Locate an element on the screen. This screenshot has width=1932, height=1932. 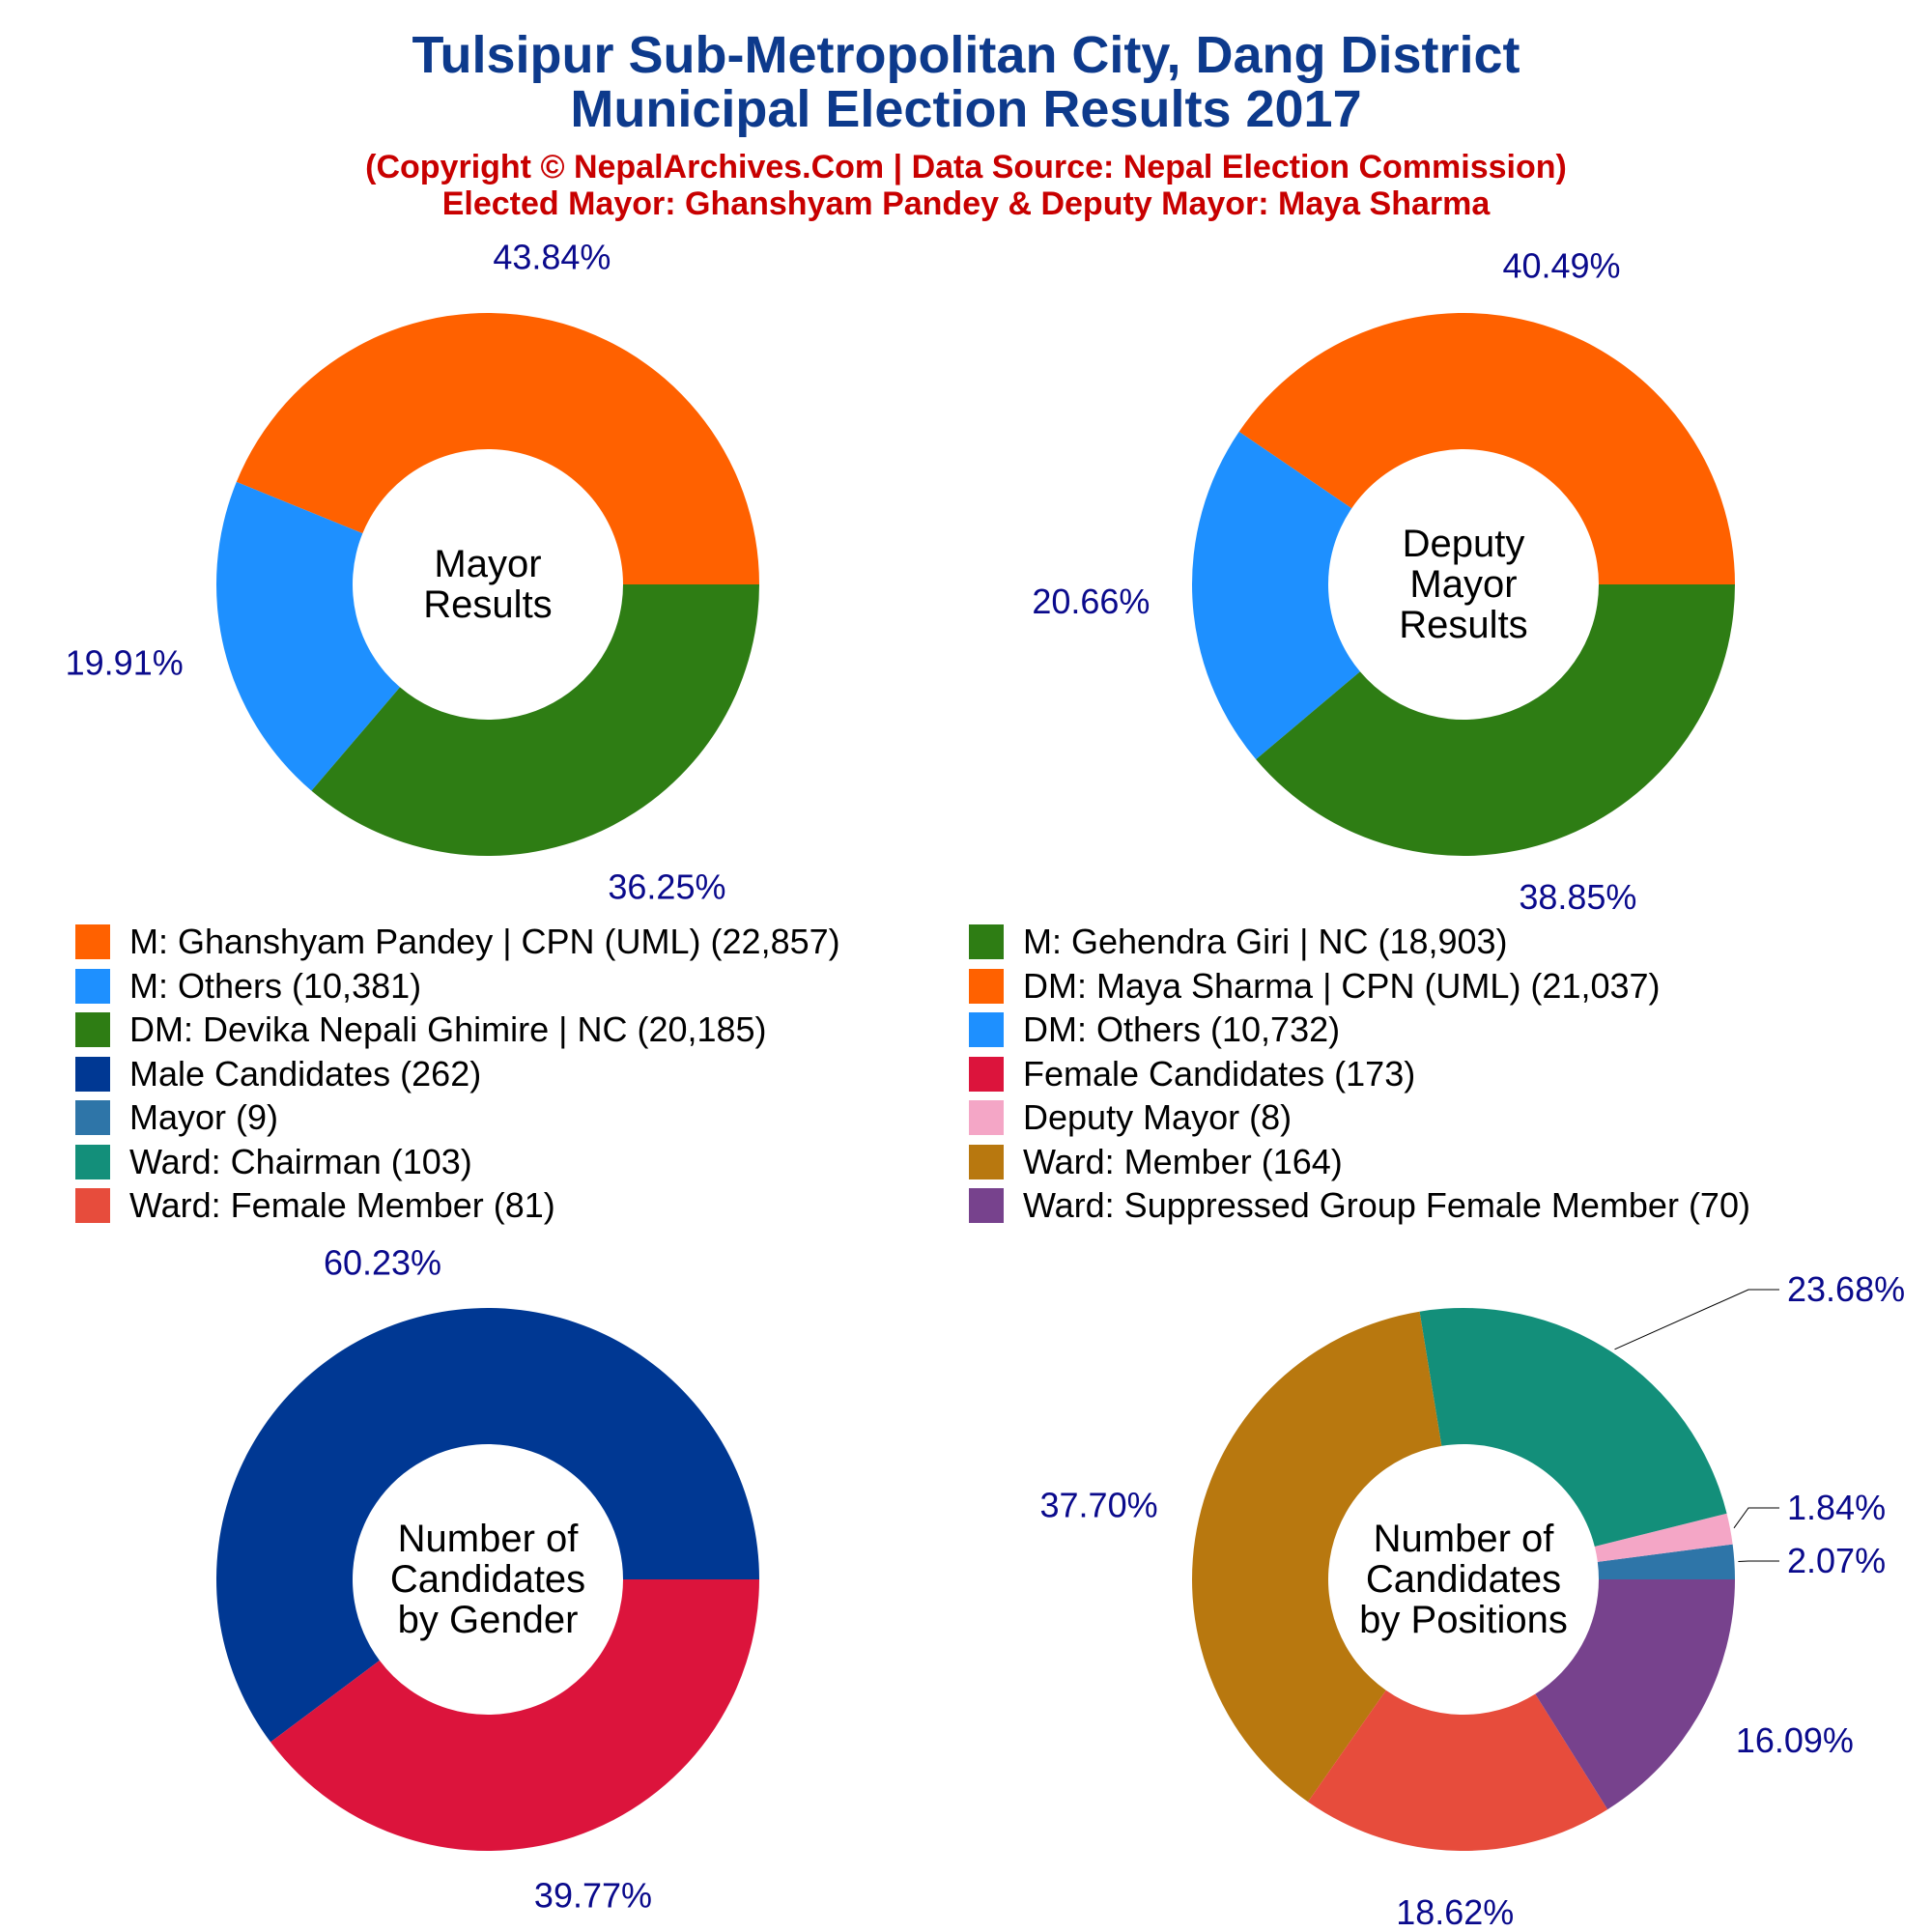
percent-label: 2.07% is located at coordinates (1836, 1560).